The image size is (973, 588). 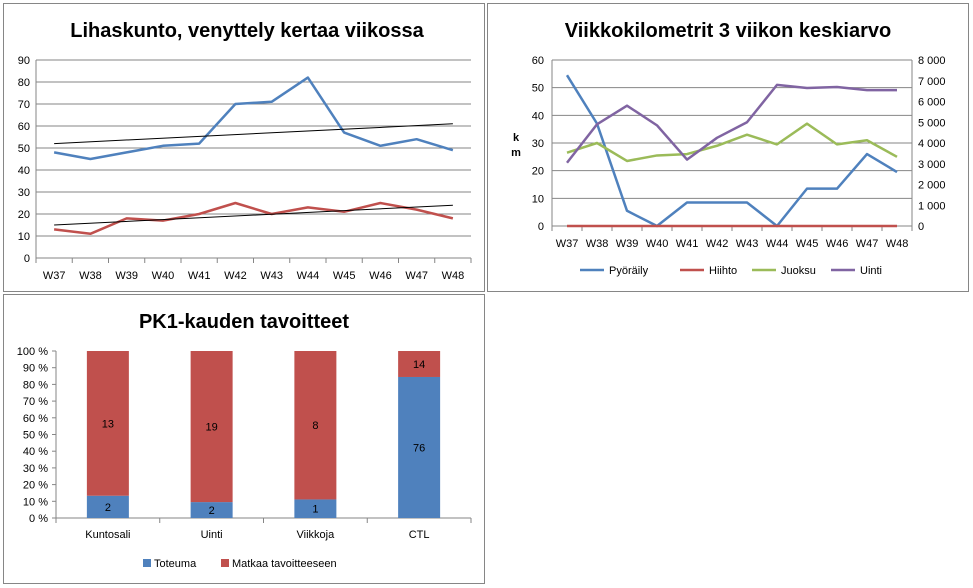 What do you see at coordinates (35, 502) in the screenshot?
I see `y-tick-label: 10 %` at bounding box center [35, 502].